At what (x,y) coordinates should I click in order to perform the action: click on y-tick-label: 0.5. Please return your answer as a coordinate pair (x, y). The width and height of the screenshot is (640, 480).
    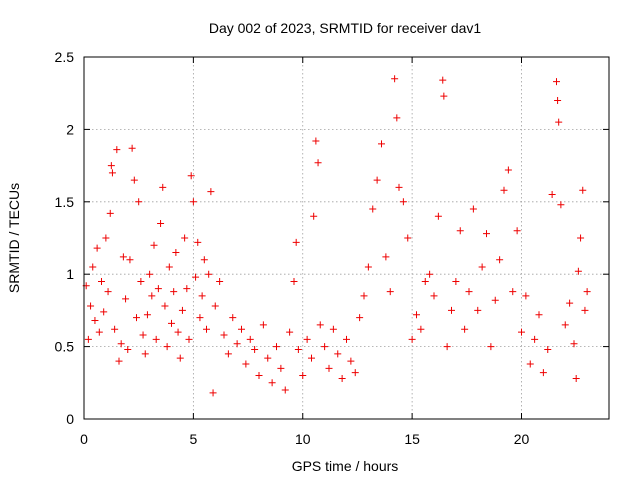
    Looking at the image, I should click on (65, 347).